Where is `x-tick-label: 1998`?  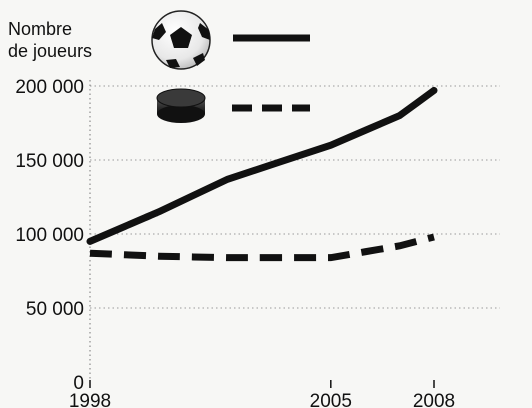 x-tick-label: 1998 is located at coordinates (90, 399).